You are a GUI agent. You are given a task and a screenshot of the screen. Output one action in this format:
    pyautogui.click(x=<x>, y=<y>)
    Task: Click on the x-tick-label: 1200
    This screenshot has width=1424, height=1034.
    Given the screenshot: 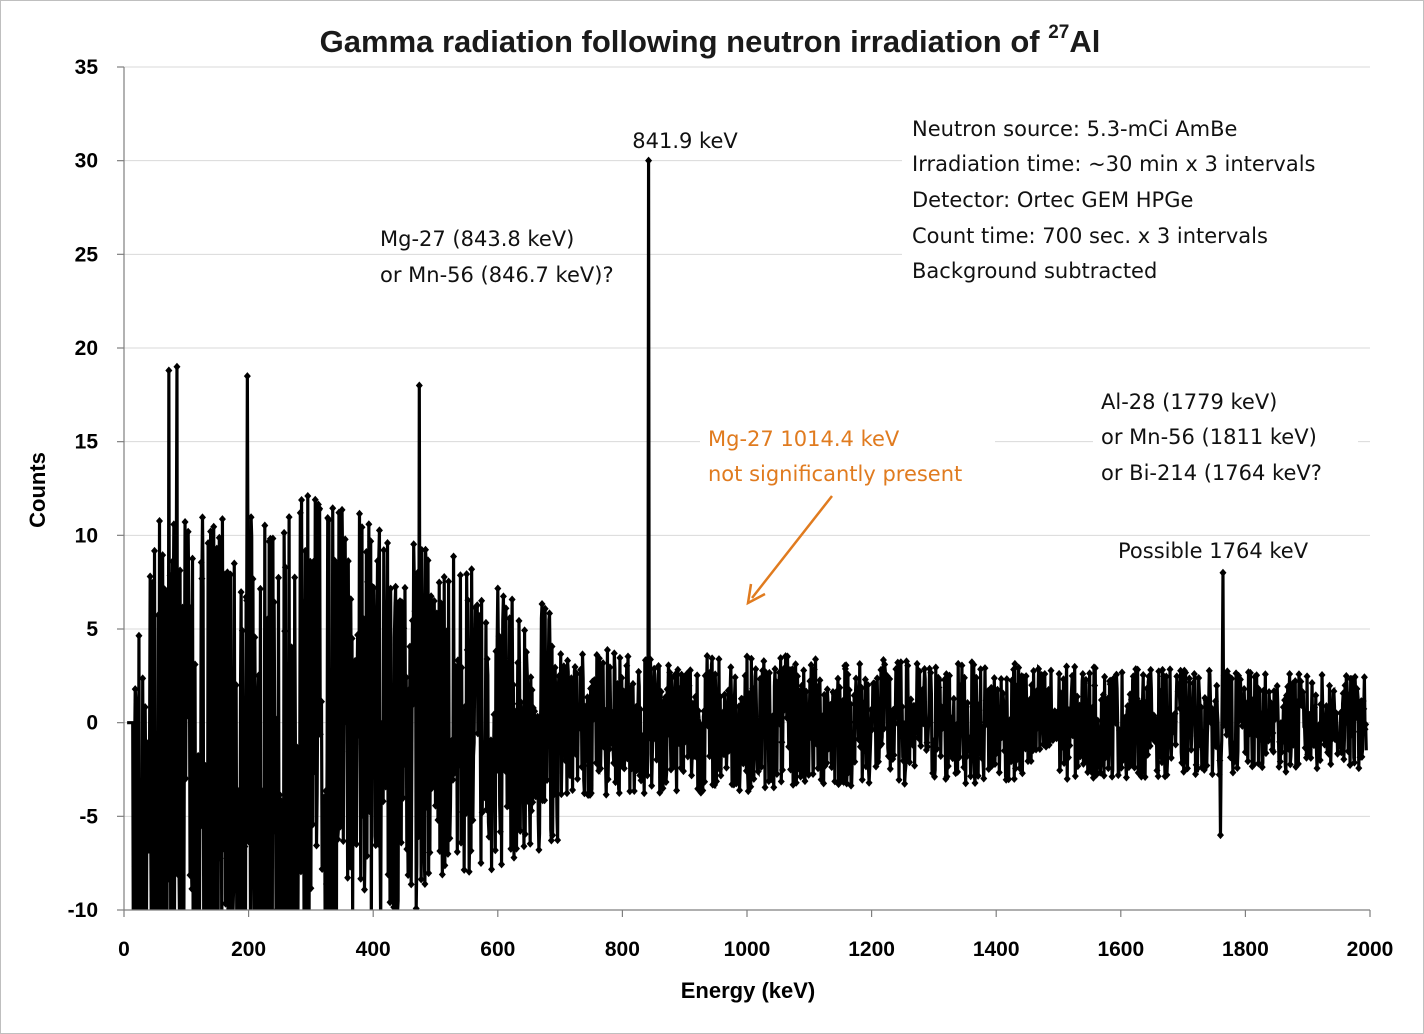 What is the action you would take?
    pyautogui.click(x=871, y=949)
    